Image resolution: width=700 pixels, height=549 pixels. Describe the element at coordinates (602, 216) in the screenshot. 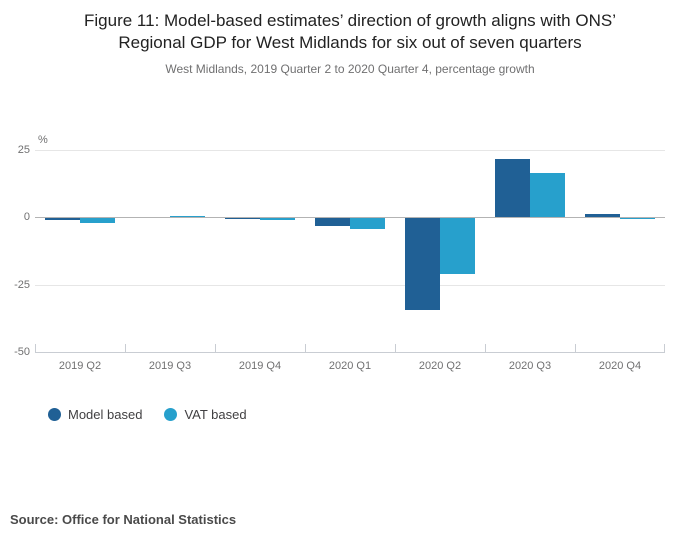

I see `bar-model-based-2020-q4` at that location.